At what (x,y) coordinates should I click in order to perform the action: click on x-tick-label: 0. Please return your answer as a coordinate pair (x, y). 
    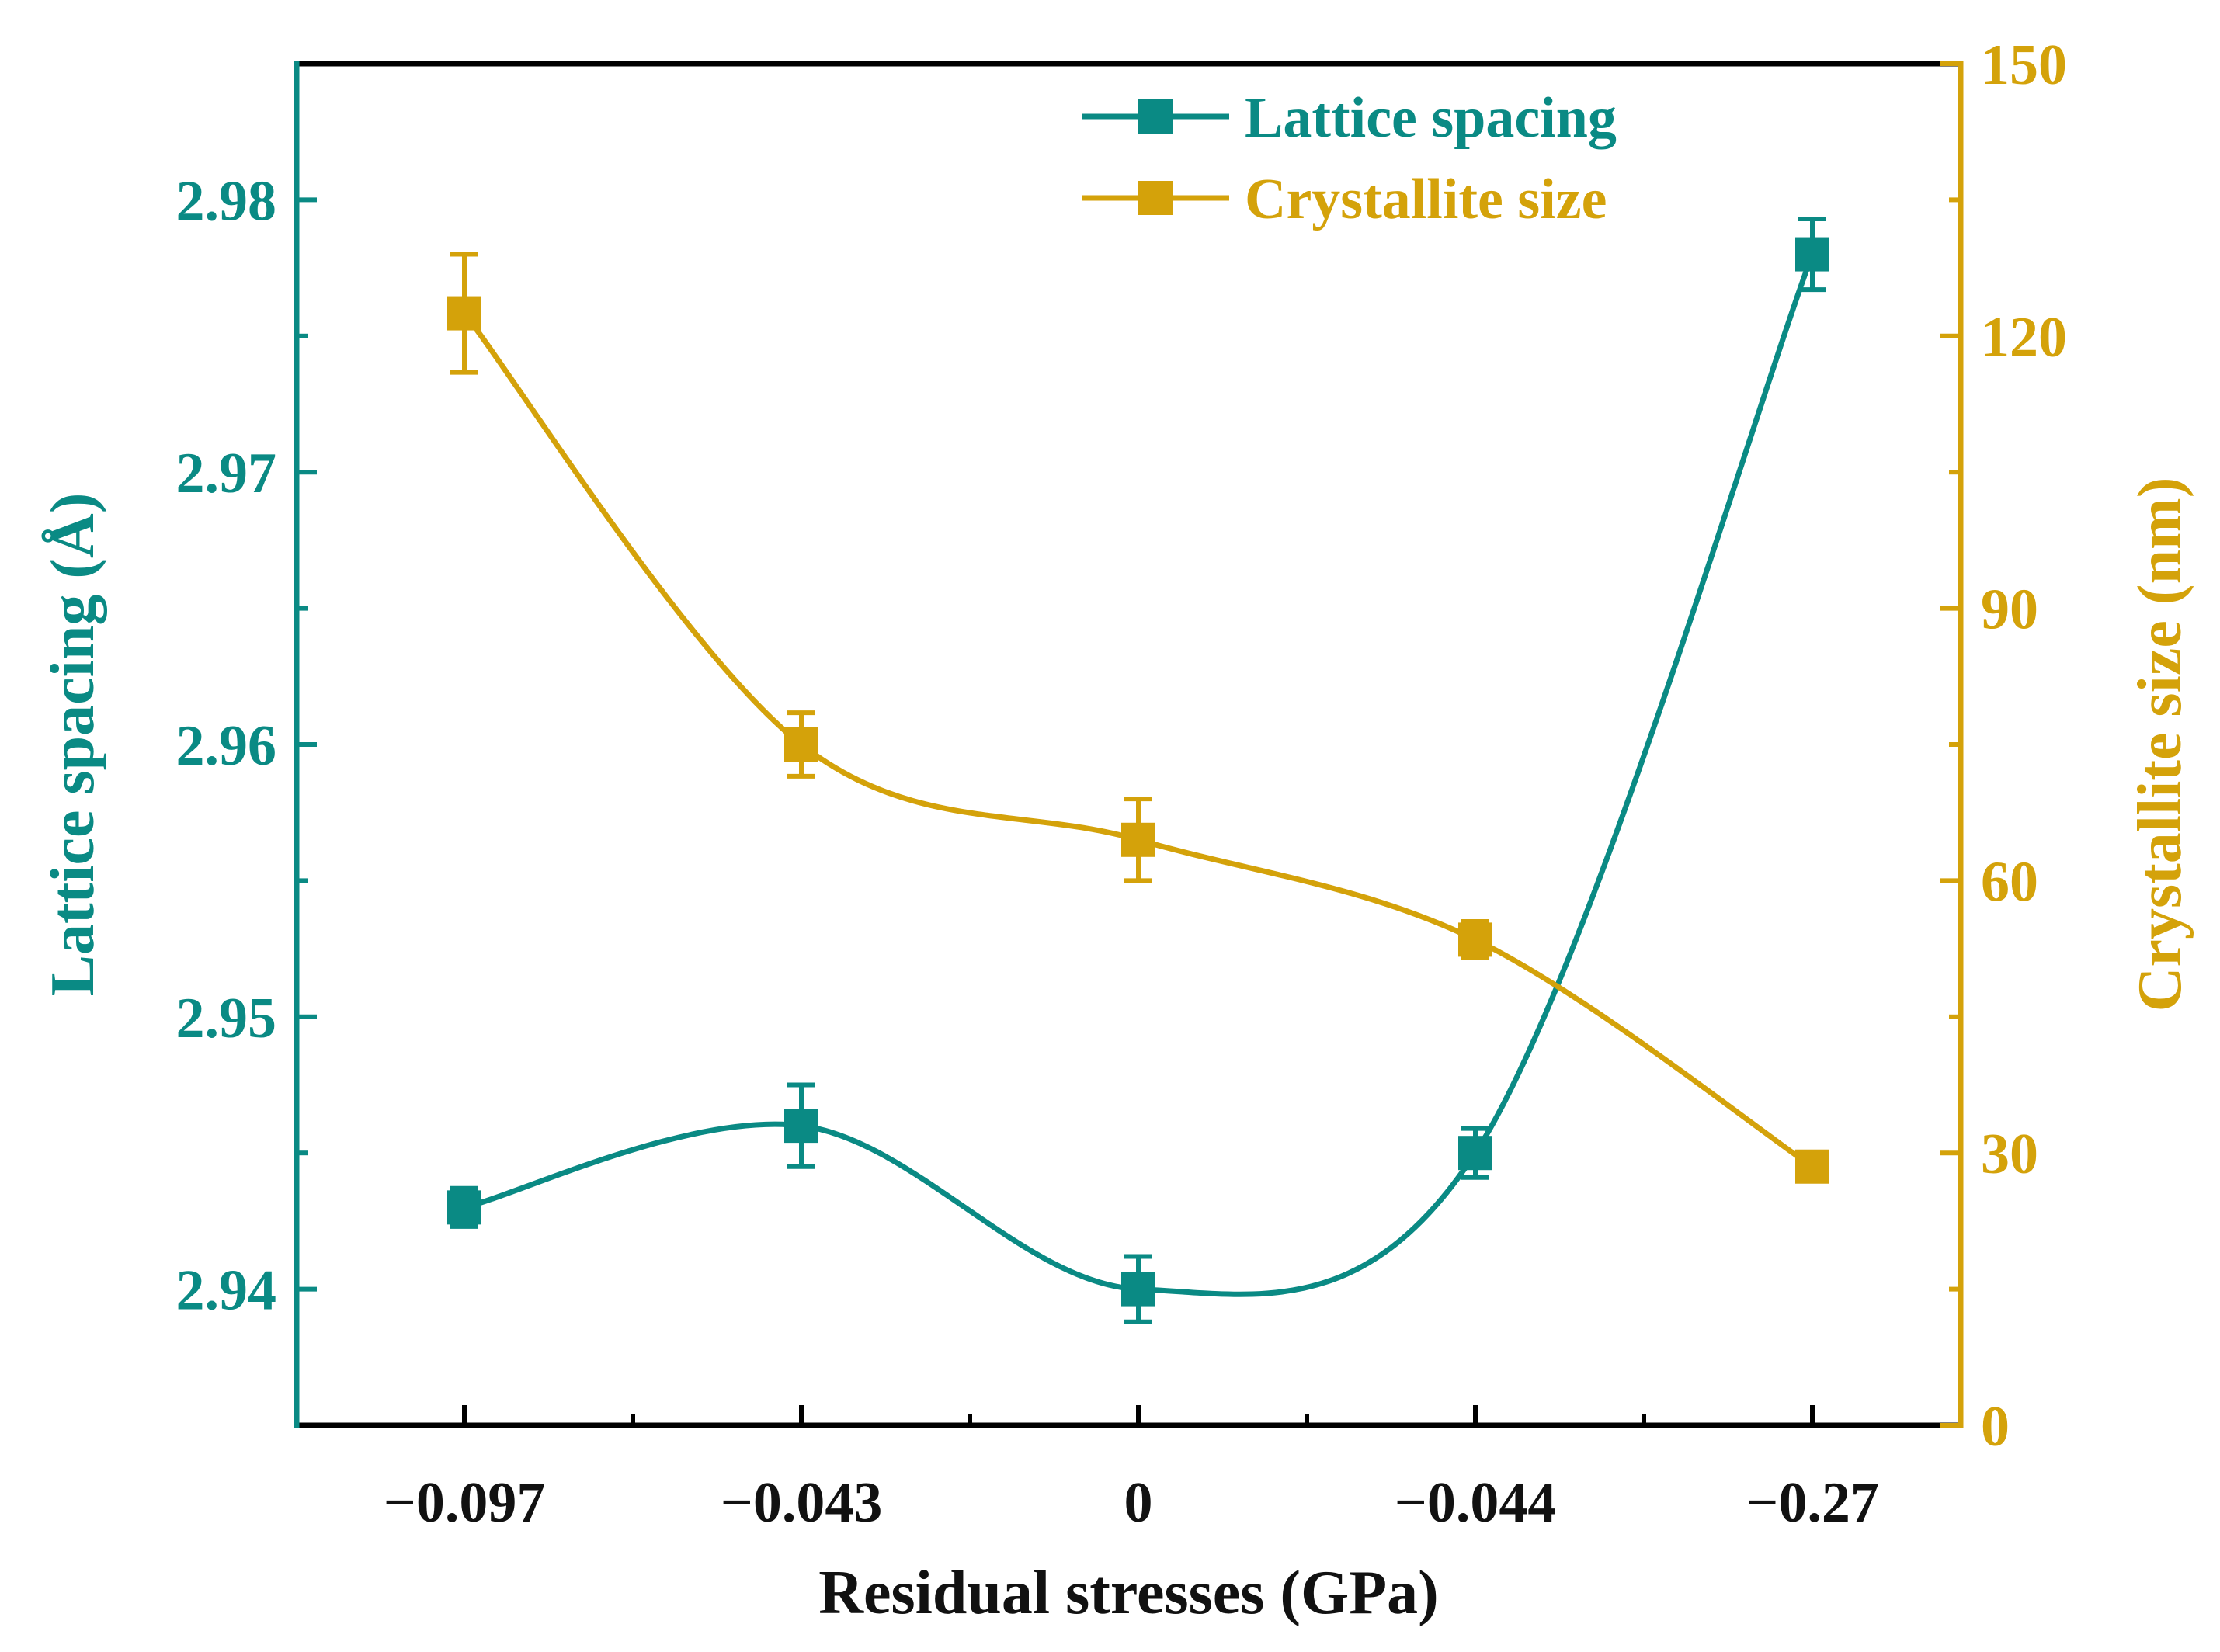
    Looking at the image, I should click on (1138, 1503).